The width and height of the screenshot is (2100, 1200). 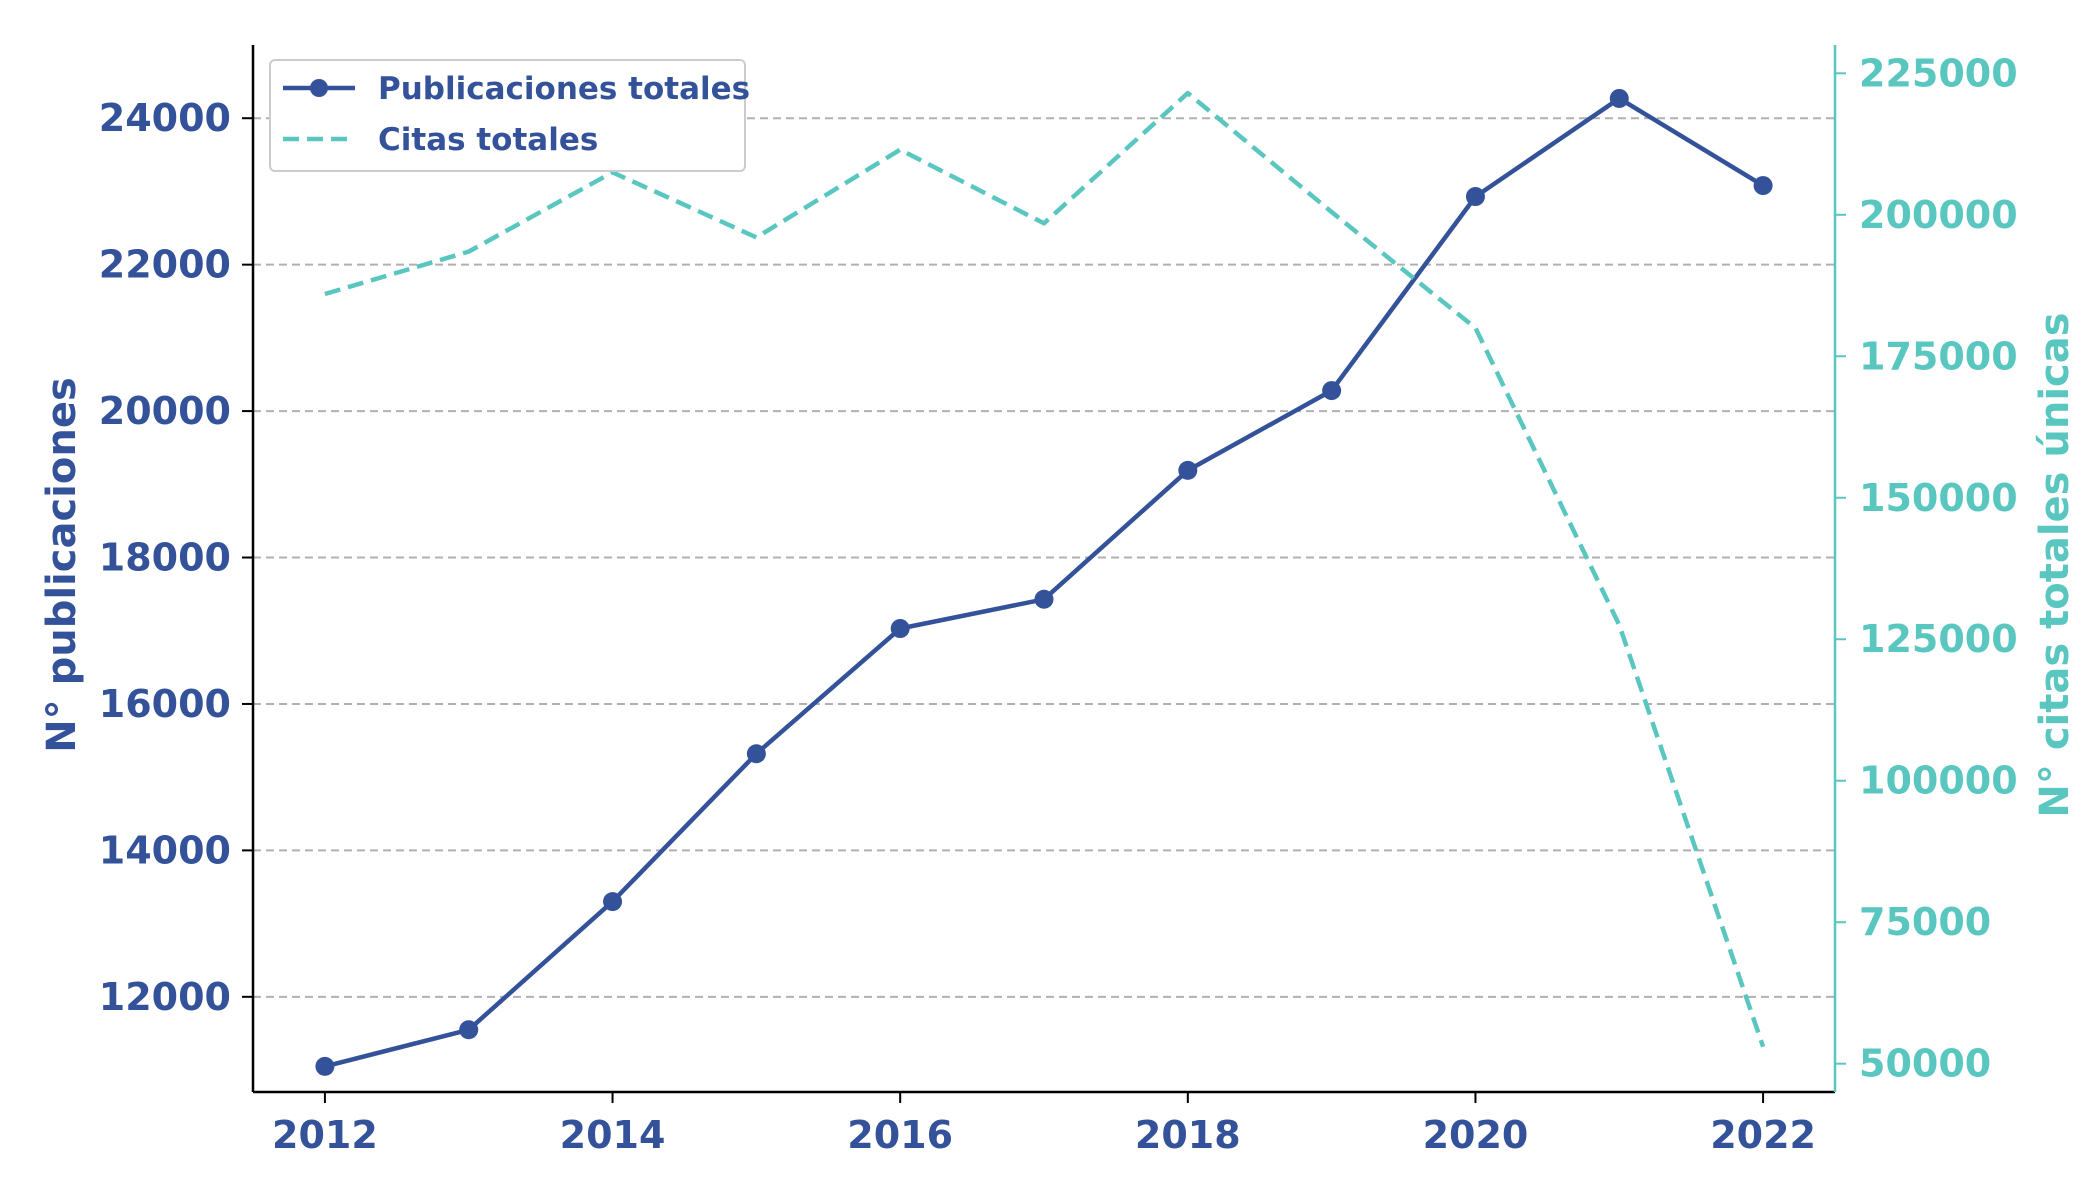 I want to click on x-tick-label: 2014, so click(x=613, y=1135).